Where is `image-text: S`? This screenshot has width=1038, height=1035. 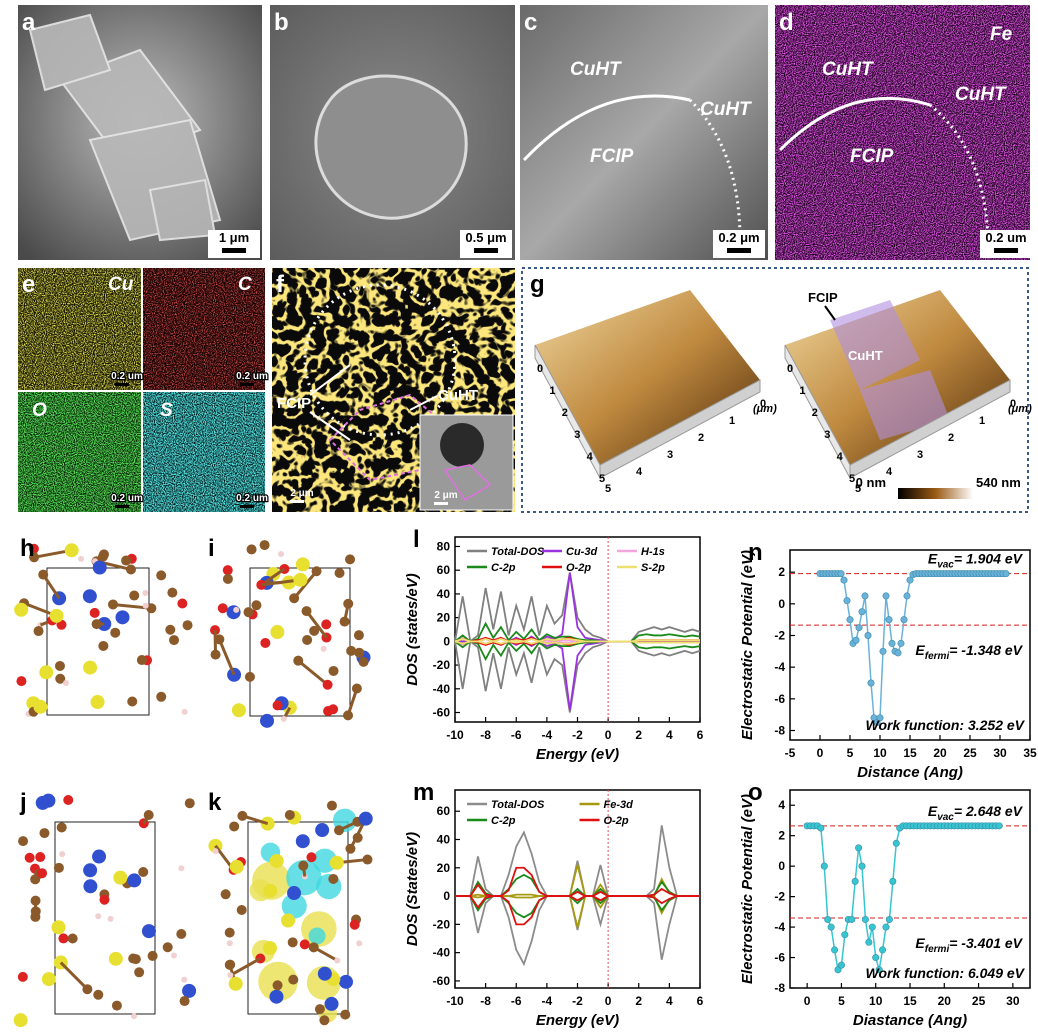 image-text: S is located at coordinates (166, 410).